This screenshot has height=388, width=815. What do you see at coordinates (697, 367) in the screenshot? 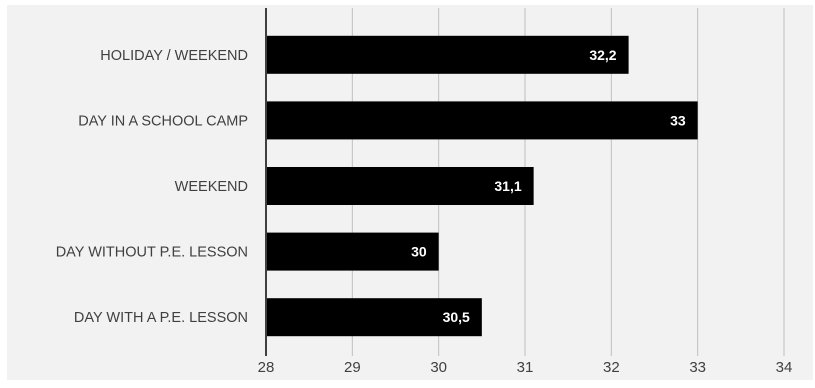
I see `x-tick-label: 33` at bounding box center [697, 367].